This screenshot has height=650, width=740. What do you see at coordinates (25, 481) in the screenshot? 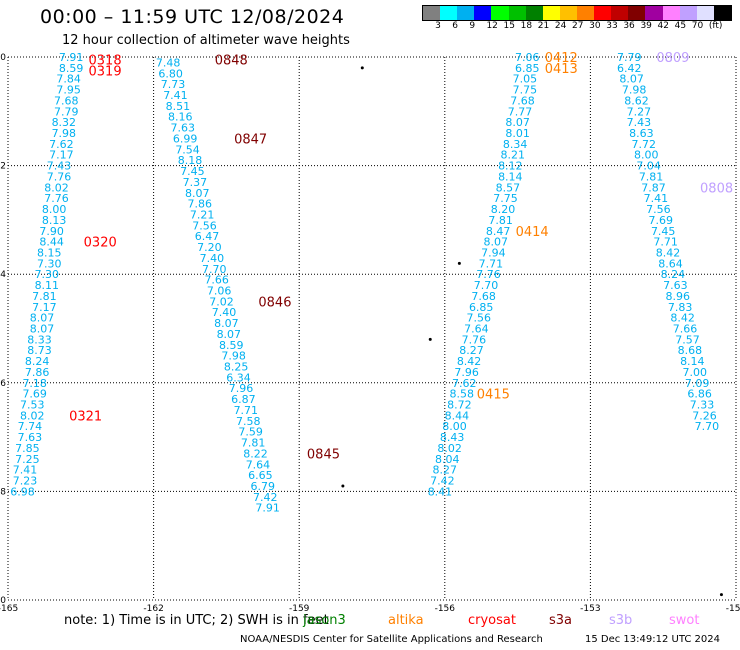
I see `wave-height-label: 7.23` at bounding box center [25, 481].